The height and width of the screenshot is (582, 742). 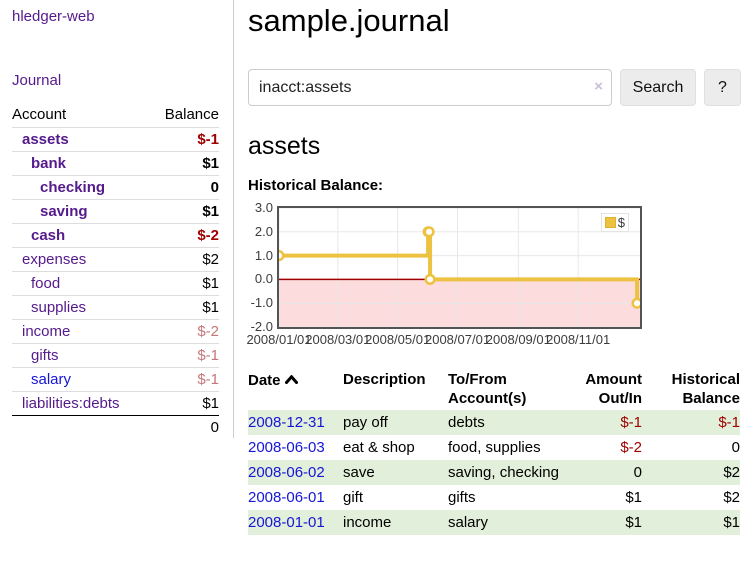 I want to click on transaction-date-link: 2008-06-01, so click(x=286, y=497).